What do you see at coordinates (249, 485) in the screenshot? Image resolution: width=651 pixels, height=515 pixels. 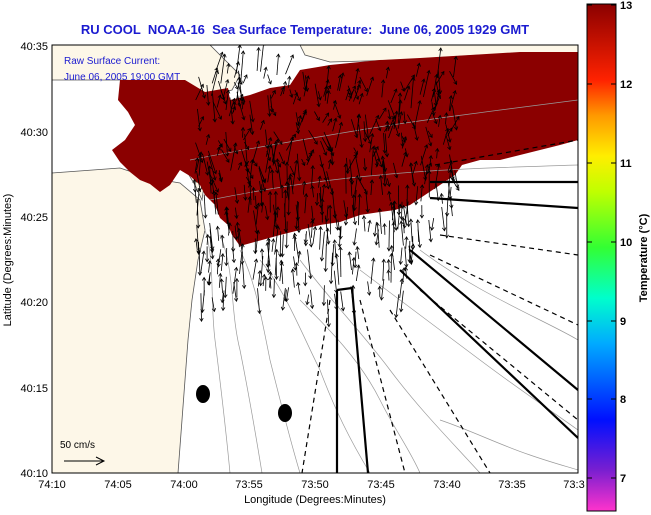 I see `x-tick: 73:55` at bounding box center [249, 485].